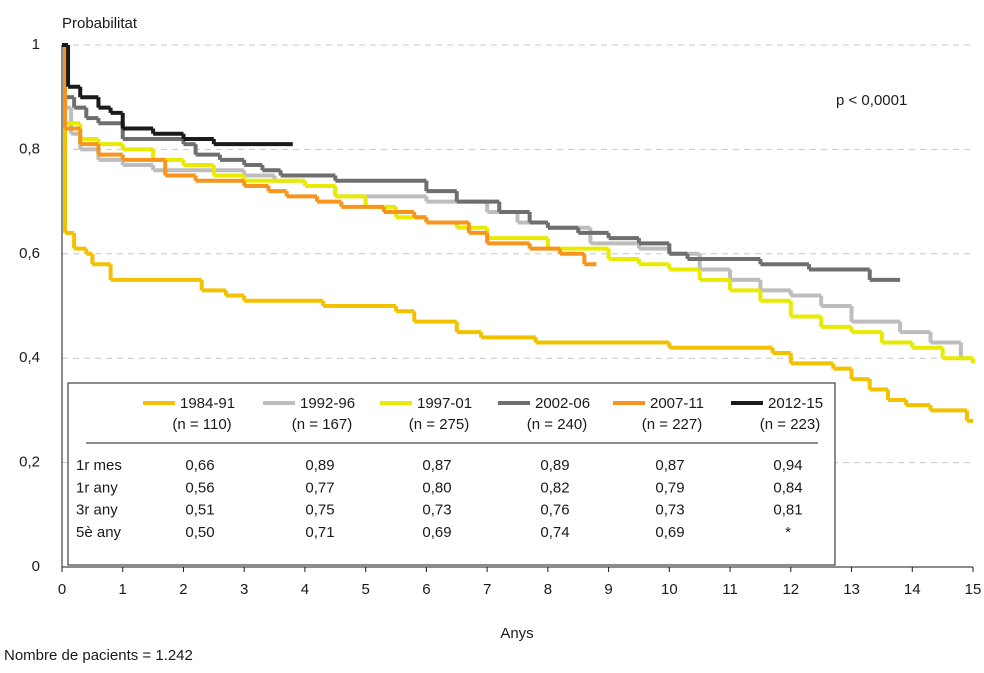 This screenshot has width=984, height=673. Describe the element at coordinates (99, 465) in the screenshot. I see `row-label: 1r mes` at that location.